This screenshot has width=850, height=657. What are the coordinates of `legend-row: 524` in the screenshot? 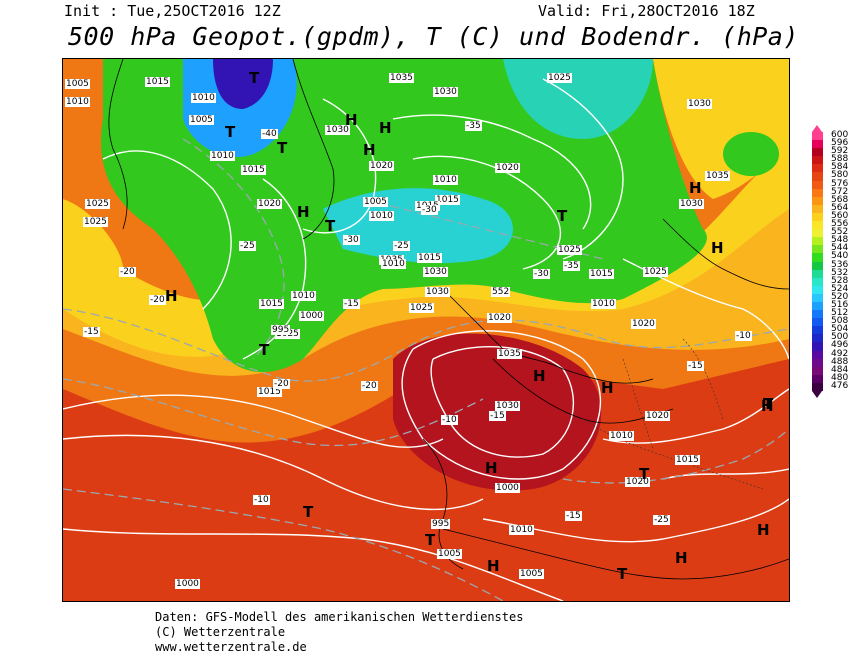 It's located at (831, 289).